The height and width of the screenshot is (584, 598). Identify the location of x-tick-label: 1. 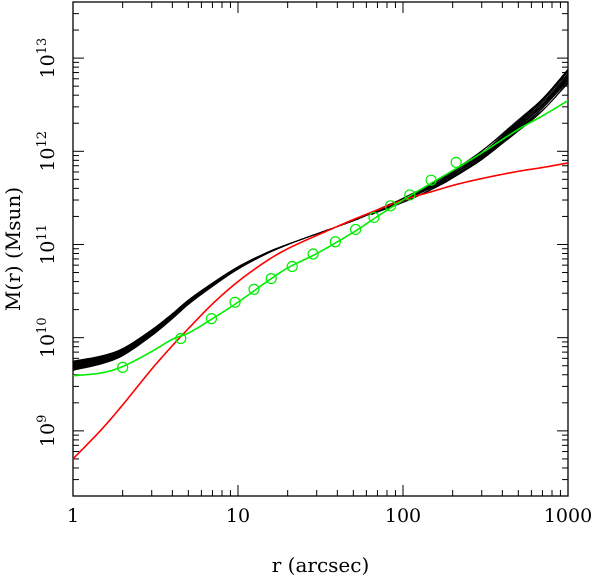
(73, 516).